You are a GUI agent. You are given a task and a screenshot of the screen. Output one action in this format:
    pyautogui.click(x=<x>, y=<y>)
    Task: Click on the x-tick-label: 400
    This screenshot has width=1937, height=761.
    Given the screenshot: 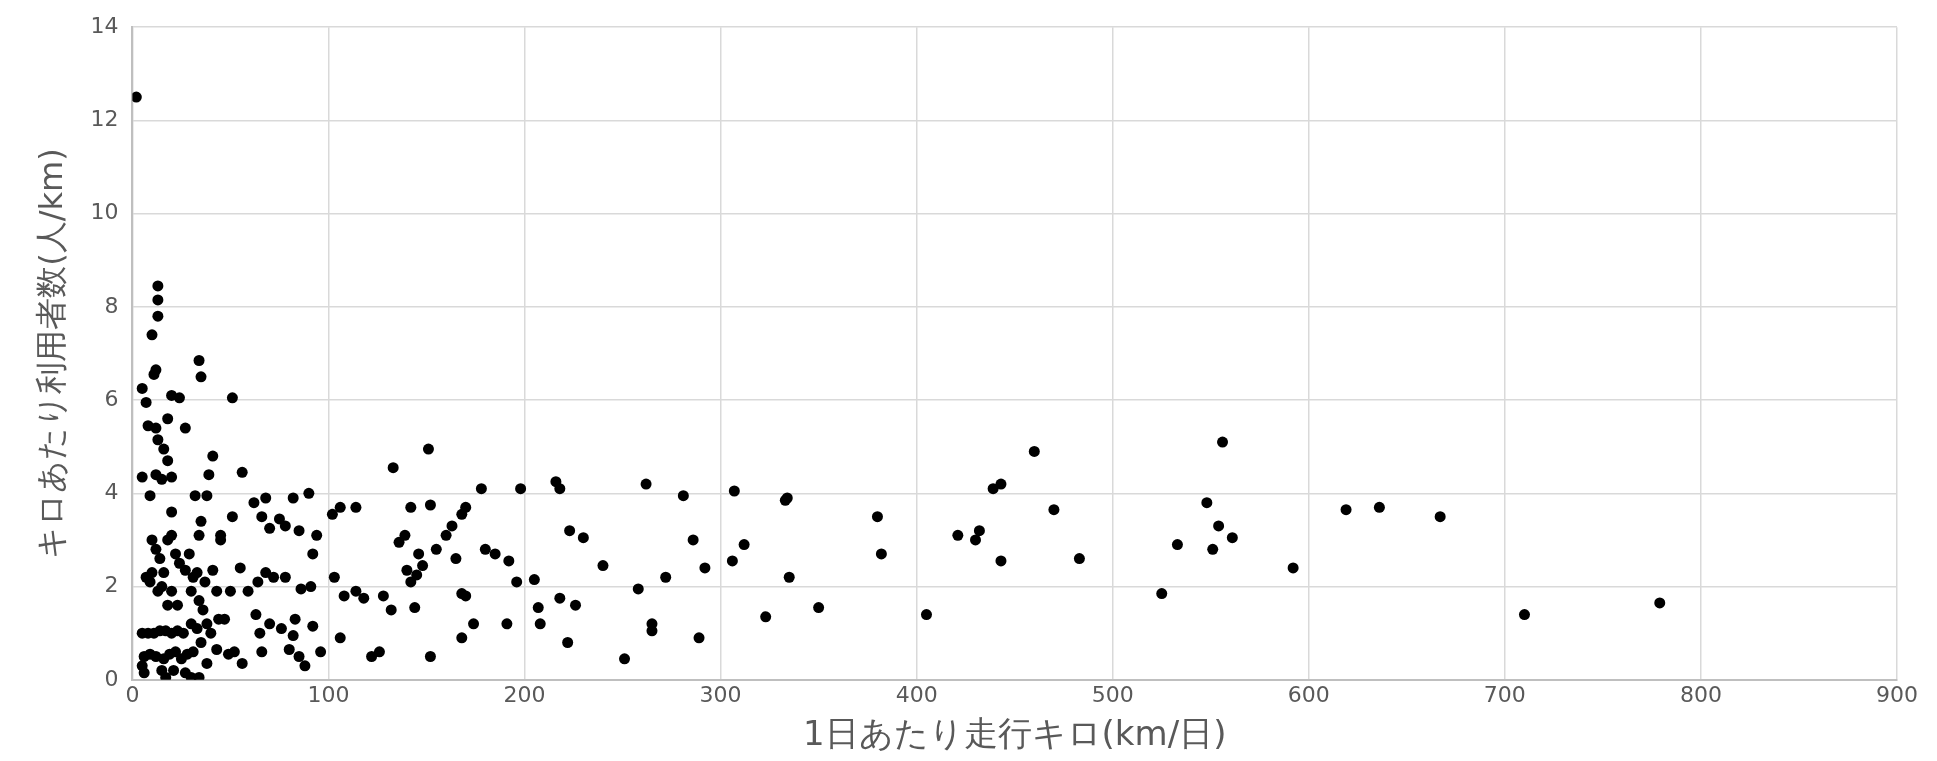 What is the action you would take?
    pyautogui.click(x=916, y=694)
    